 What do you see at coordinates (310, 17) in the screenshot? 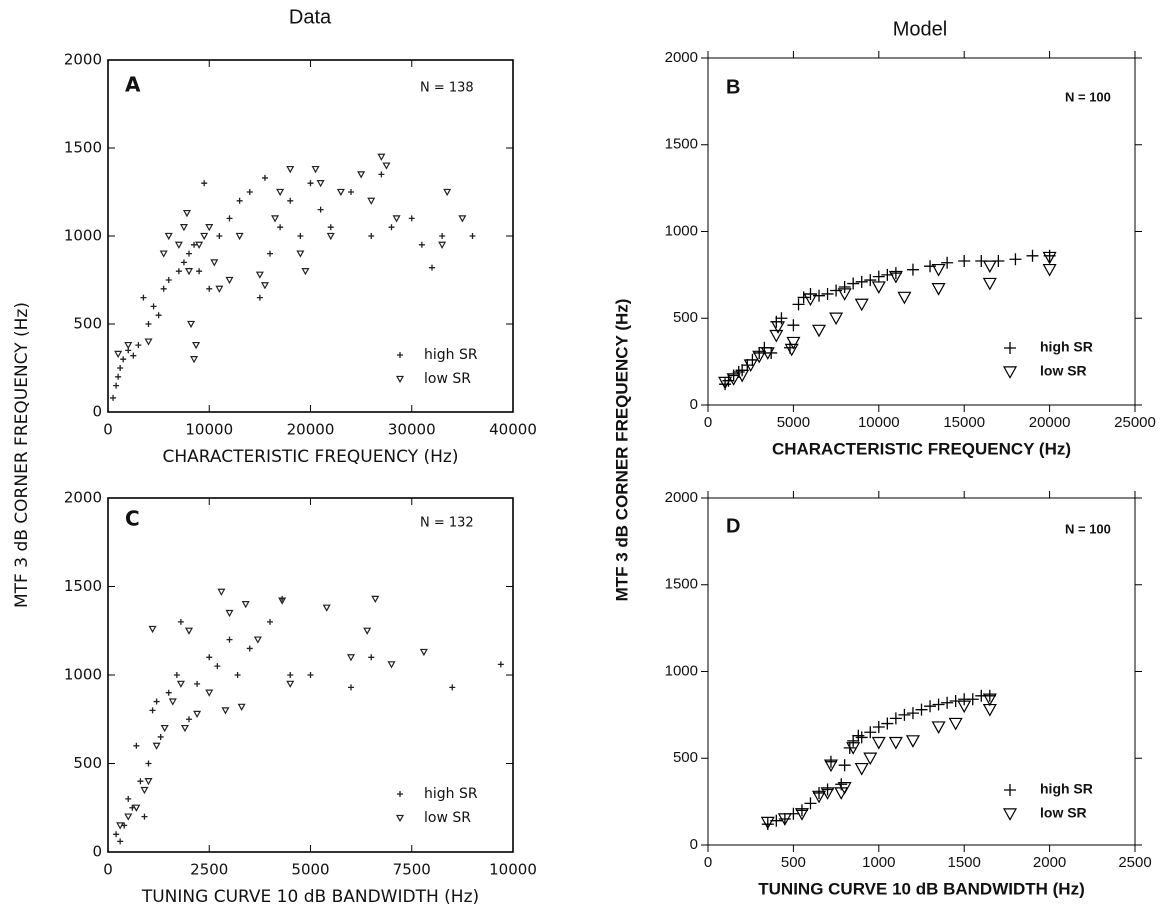
I see `column-title: Data` at bounding box center [310, 17].